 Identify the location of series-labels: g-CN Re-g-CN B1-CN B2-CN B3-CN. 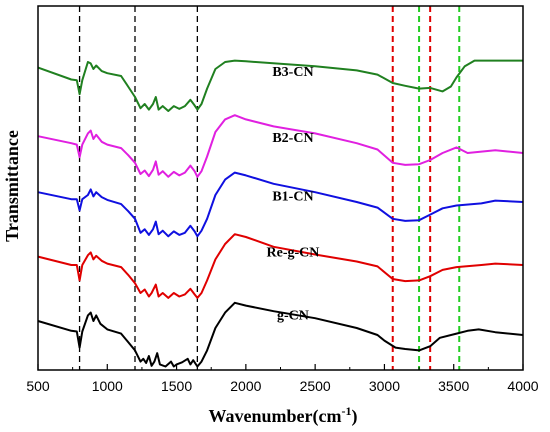
(293, 194).